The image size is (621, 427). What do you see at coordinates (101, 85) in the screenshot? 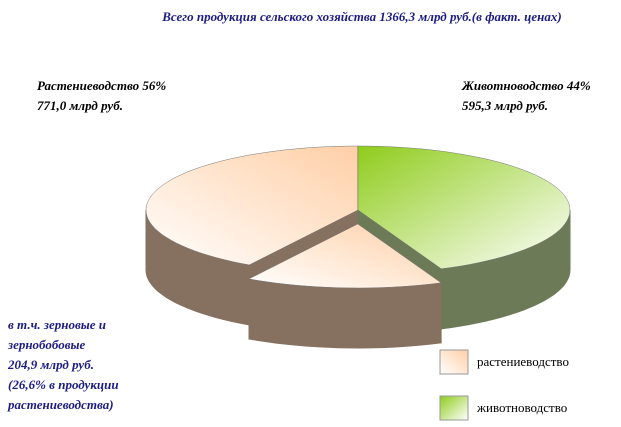
I see `slice-label: Растениеводство 56%` at bounding box center [101, 85].